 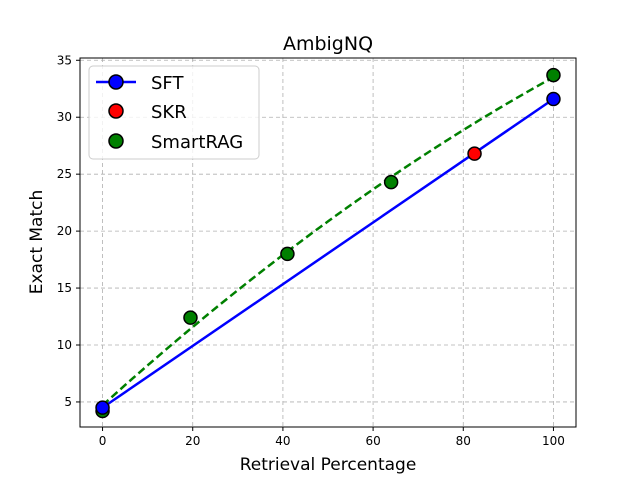 What do you see at coordinates (169, 112) in the screenshot?
I see `legend-skr-label: SKR` at bounding box center [169, 112].